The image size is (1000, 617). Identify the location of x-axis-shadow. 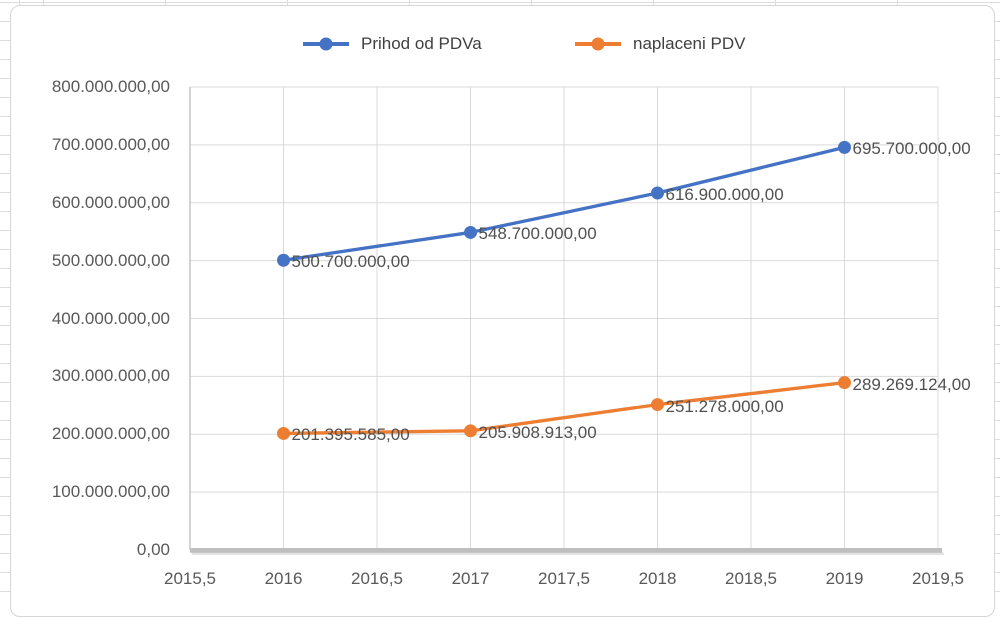
(568, 553).